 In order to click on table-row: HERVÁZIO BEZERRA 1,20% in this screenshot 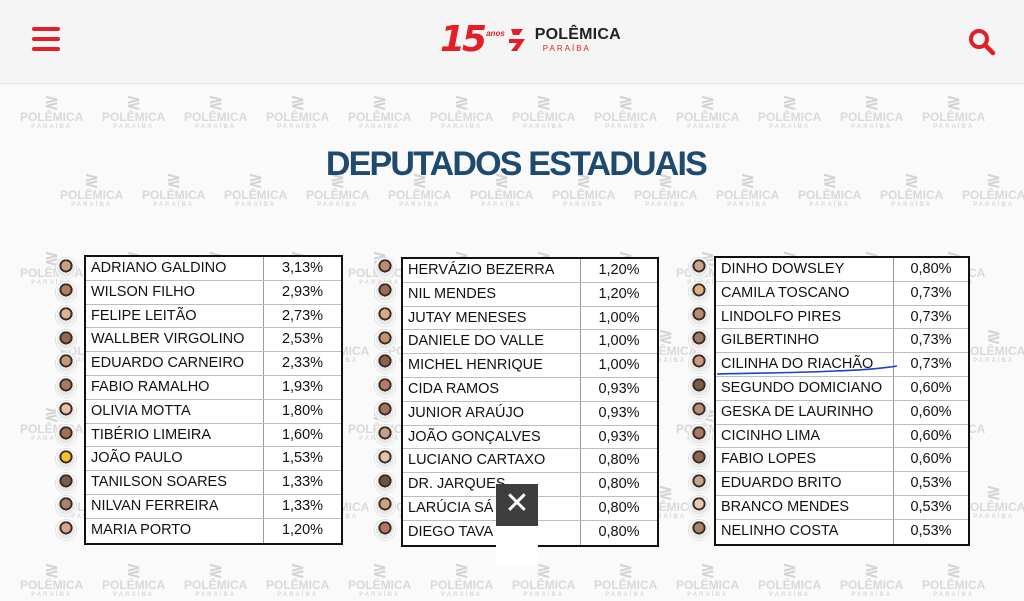, I will do `click(530, 271)`.